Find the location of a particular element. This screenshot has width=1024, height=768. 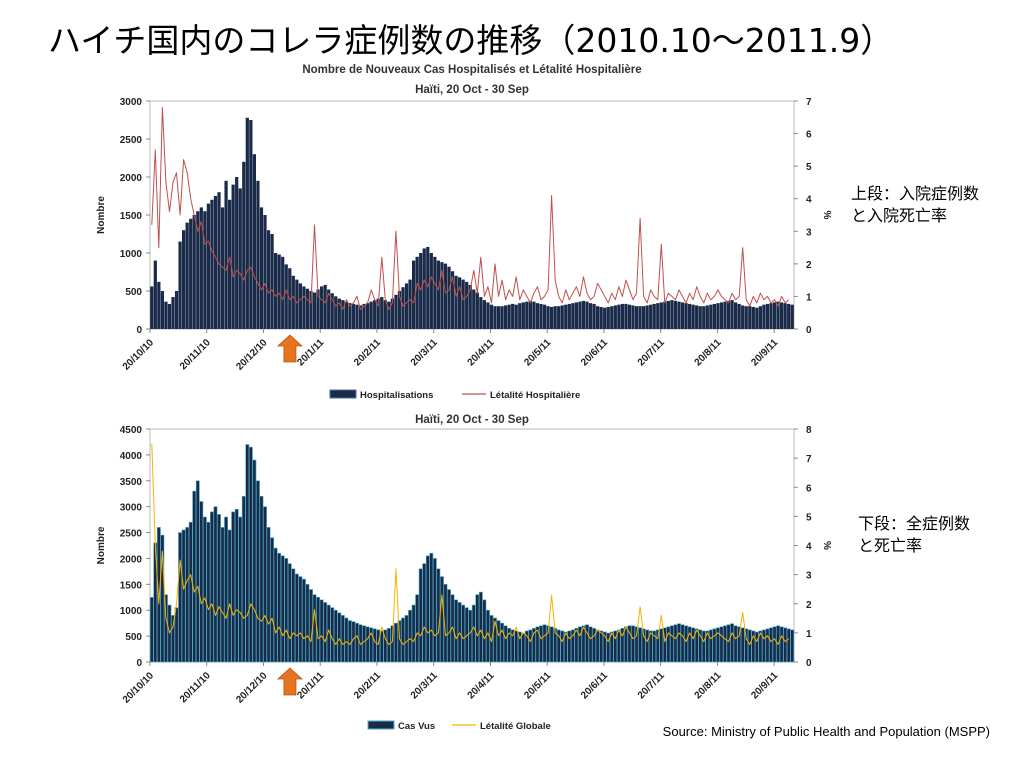

chart1-xtick-label: 20/11/10 is located at coordinates (195, 354).